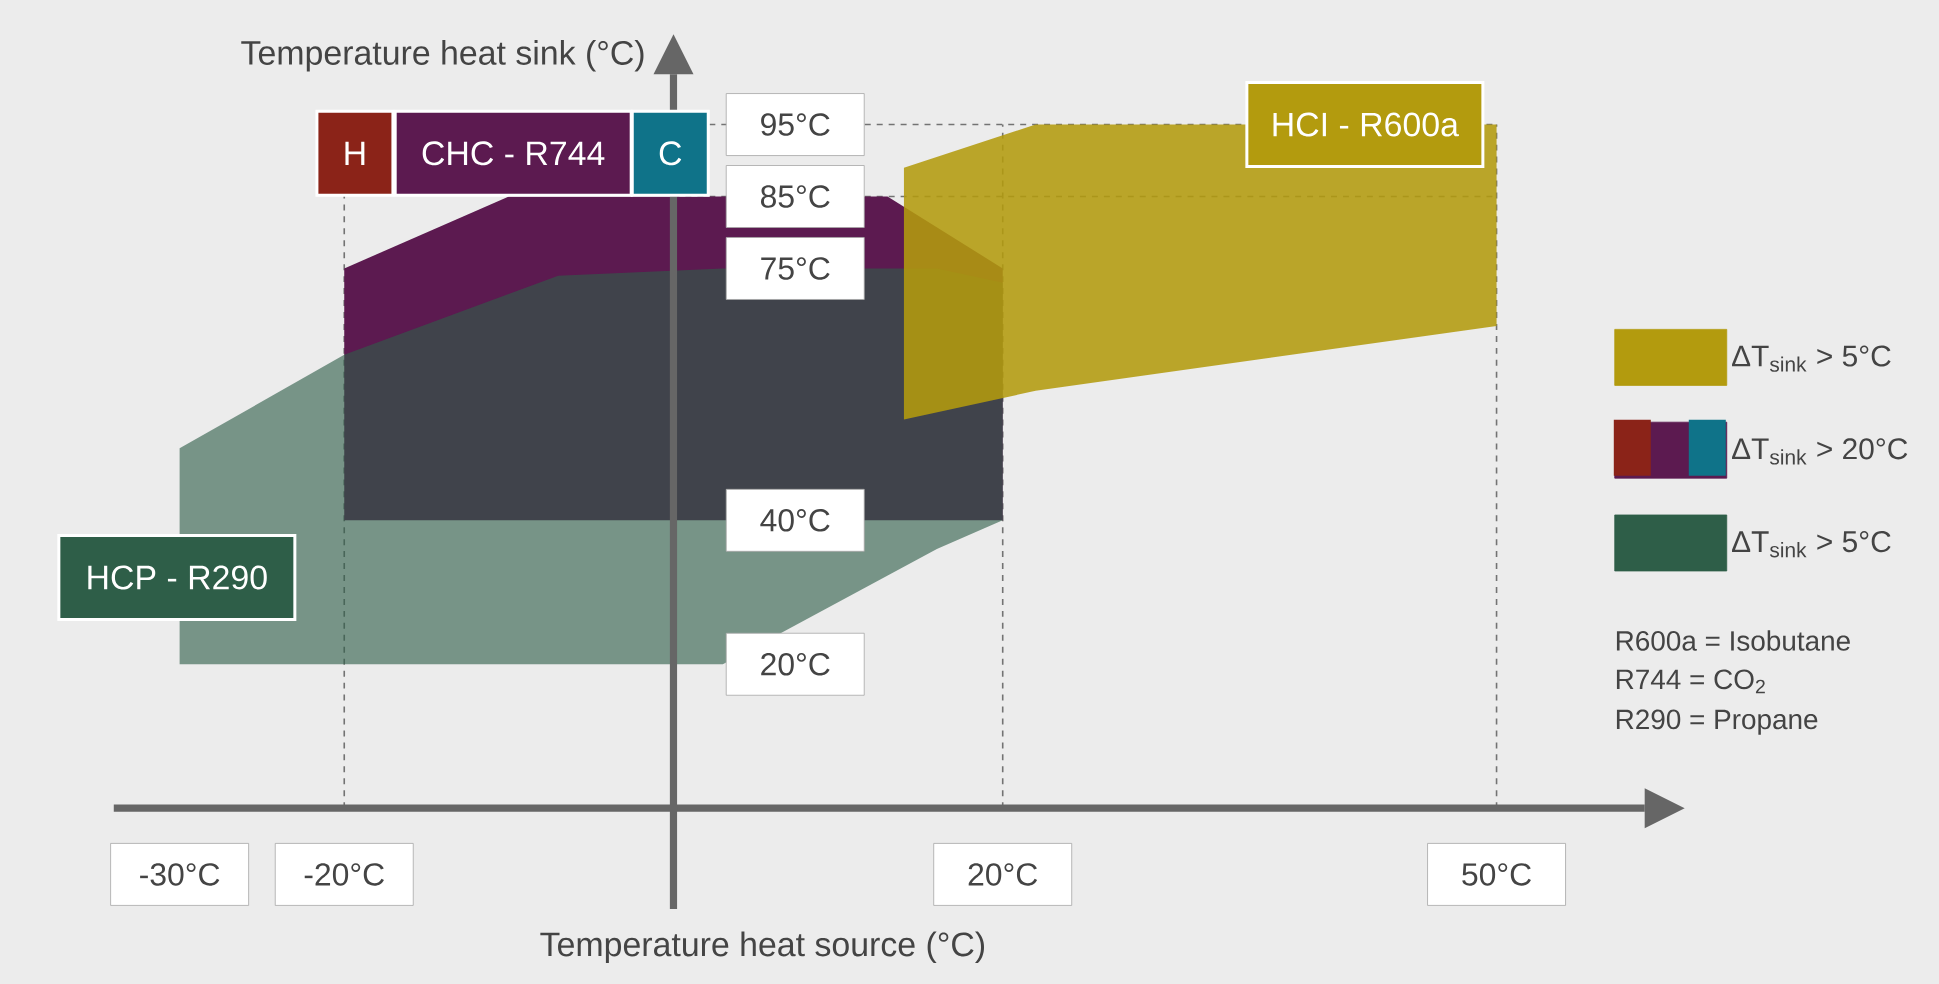 The image size is (1939, 984). Describe the element at coordinates (1717, 722) in the screenshot. I see `annotation: R290 = Propane` at that location.